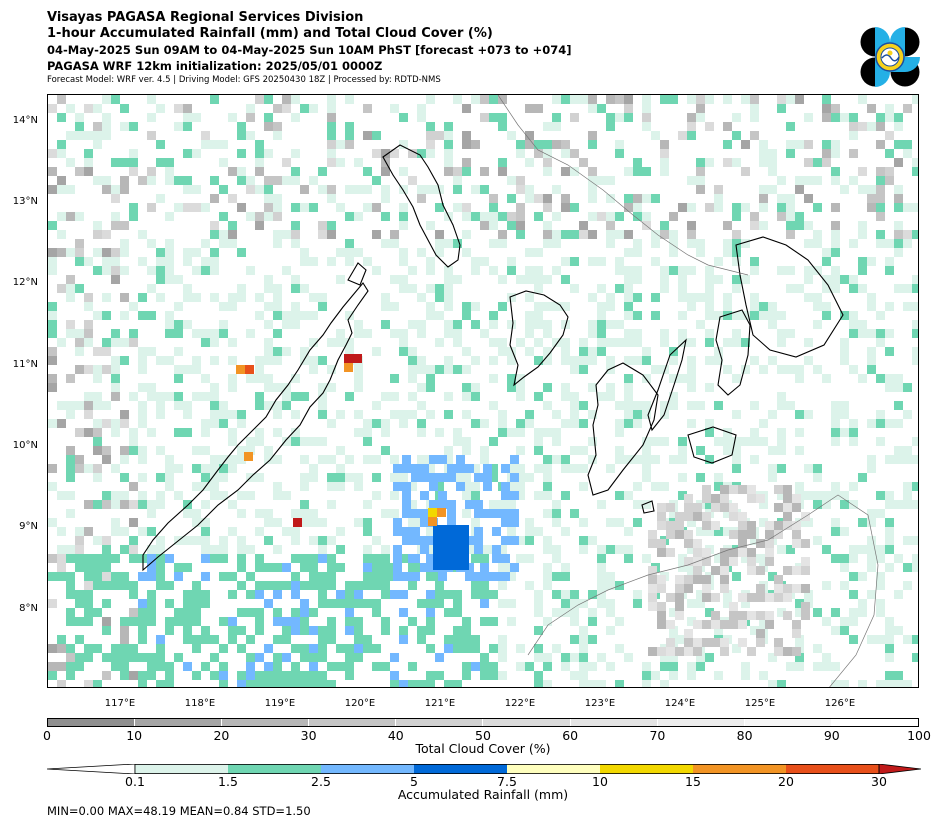 This screenshot has width=944, height=830. Describe the element at coordinates (135, 781) in the screenshot. I see `rainfall-tick-label: 0.1` at that location.